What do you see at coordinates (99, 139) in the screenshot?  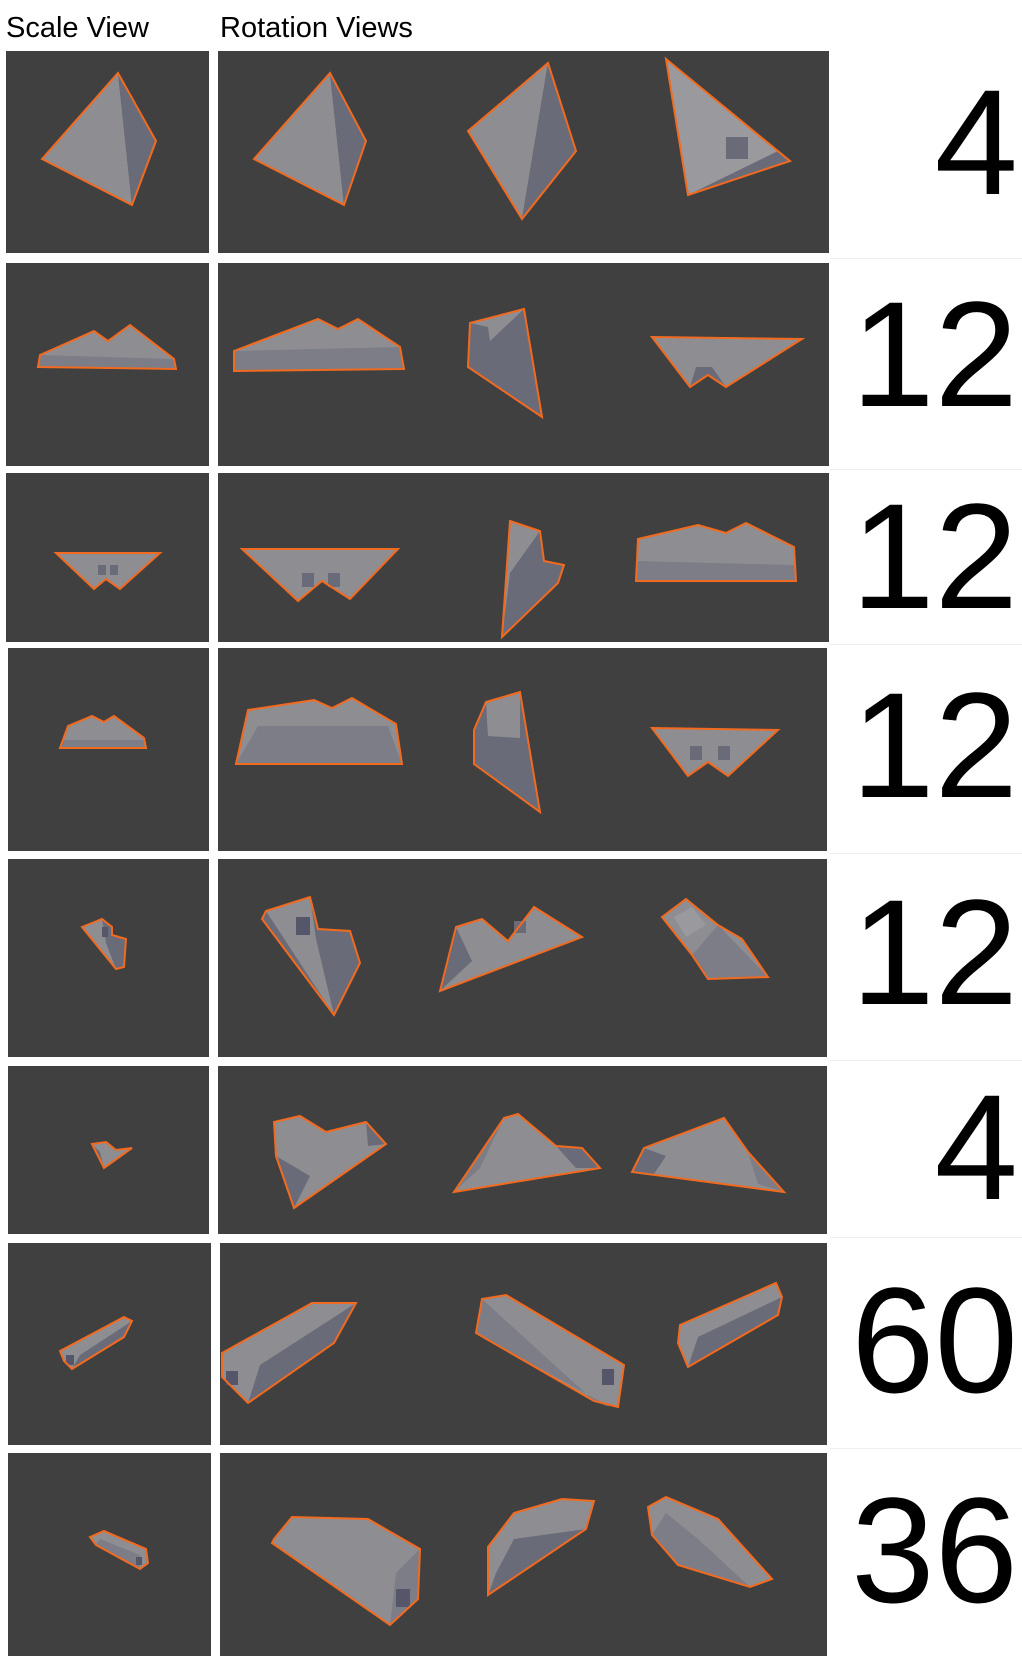 I see `tetrahedron-scale-render` at bounding box center [99, 139].